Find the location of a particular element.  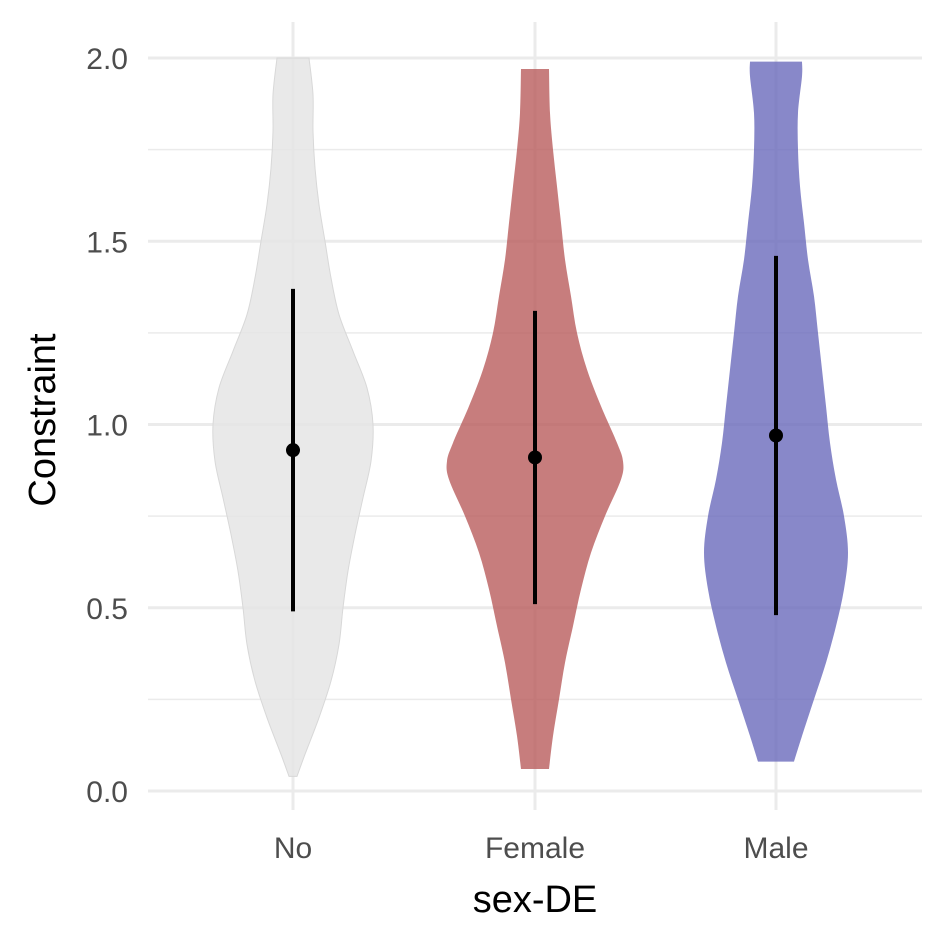

summary-point-no is located at coordinates (293, 450).